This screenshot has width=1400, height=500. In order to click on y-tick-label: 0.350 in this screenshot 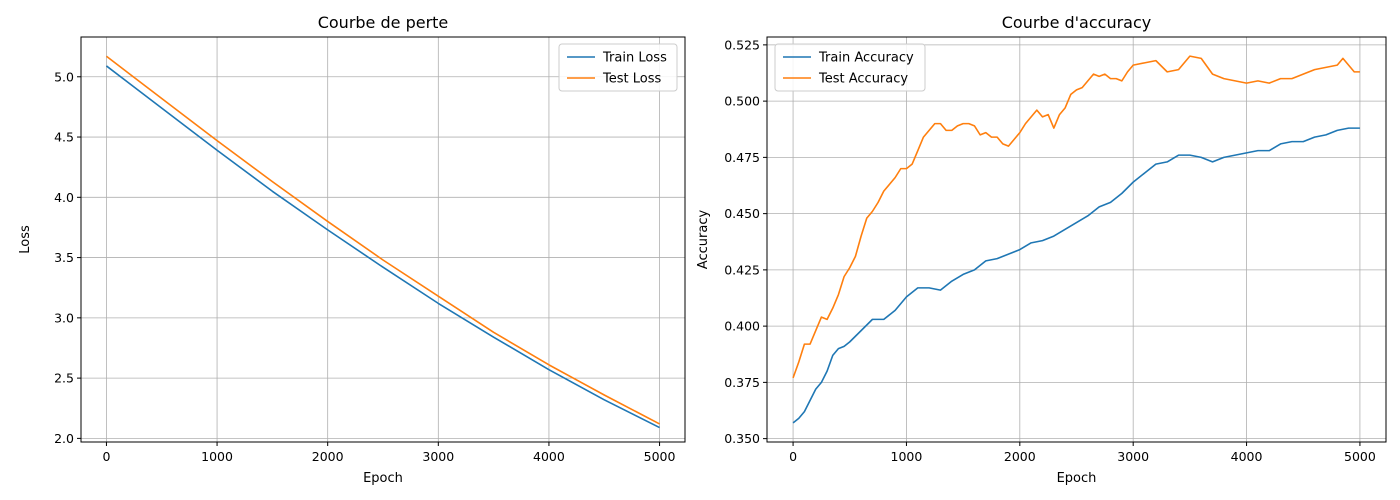, I will do `click(742, 438)`.